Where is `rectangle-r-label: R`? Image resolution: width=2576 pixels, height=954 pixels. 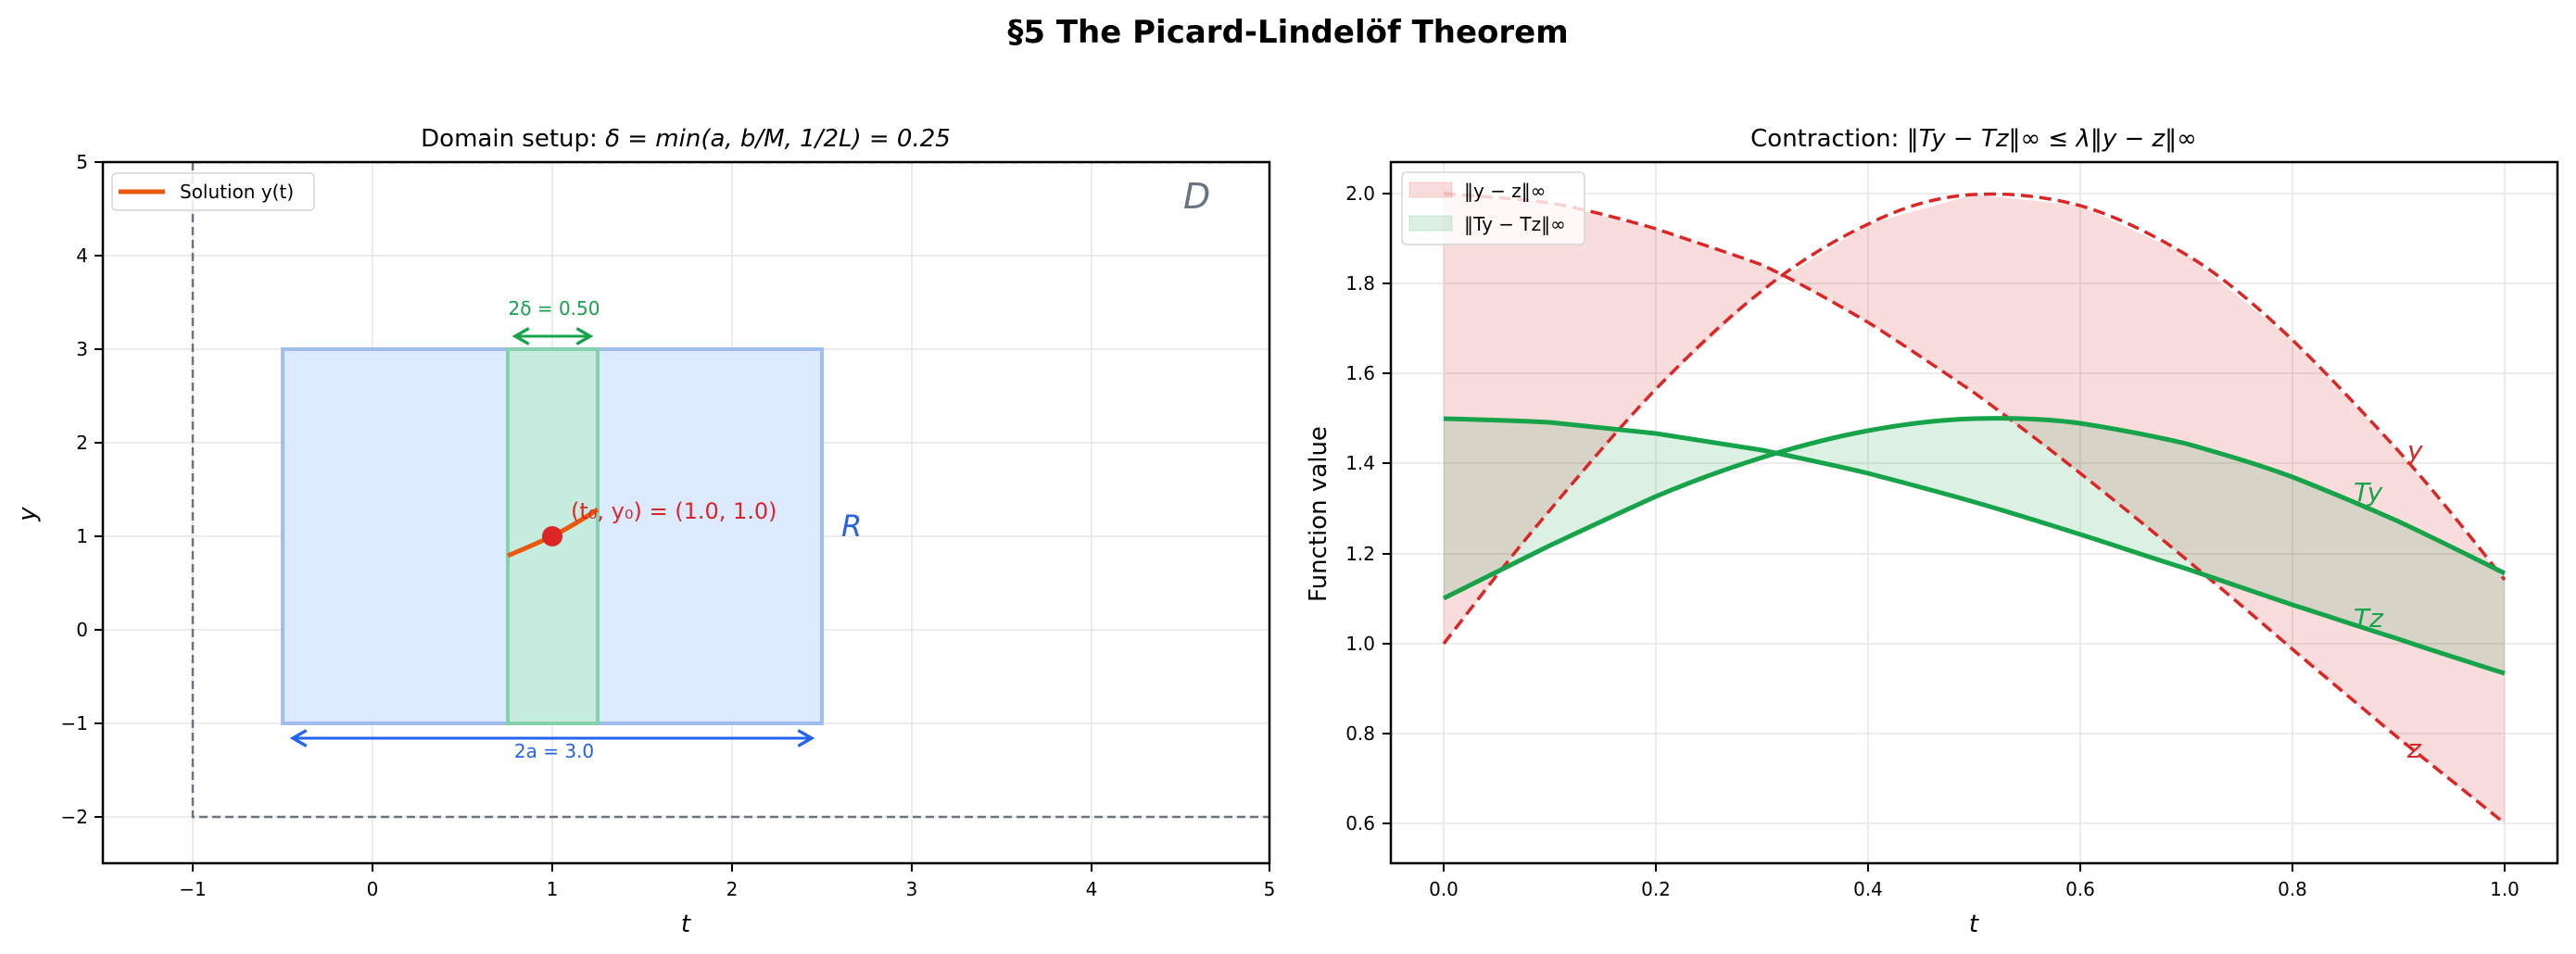
rectangle-r-label: R is located at coordinates (851, 526).